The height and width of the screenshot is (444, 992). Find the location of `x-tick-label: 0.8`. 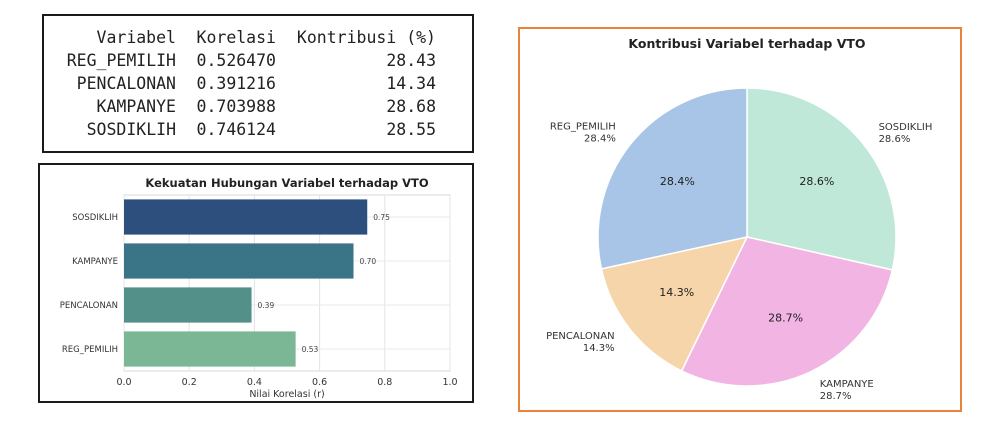

x-tick-label: 0.8 is located at coordinates (384, 382).